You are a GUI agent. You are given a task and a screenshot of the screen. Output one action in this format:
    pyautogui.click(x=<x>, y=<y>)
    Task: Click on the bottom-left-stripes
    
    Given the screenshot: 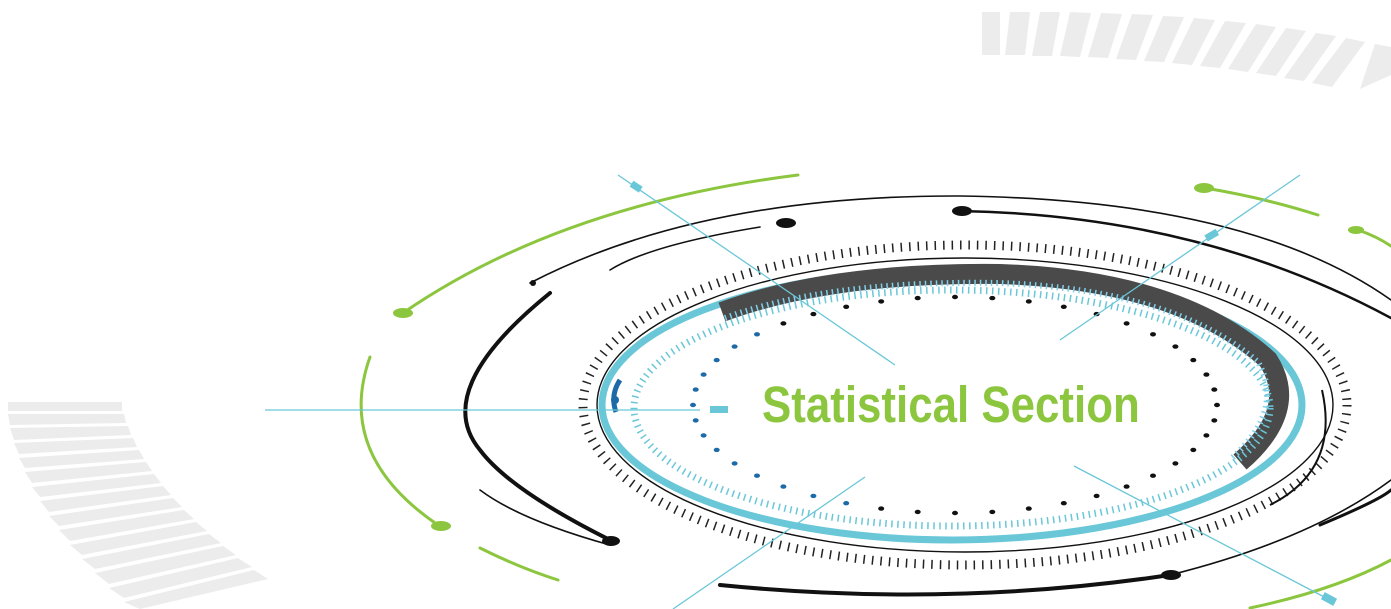 What is the action you would take?
    pyautogui.click(x=138, y=505)
    